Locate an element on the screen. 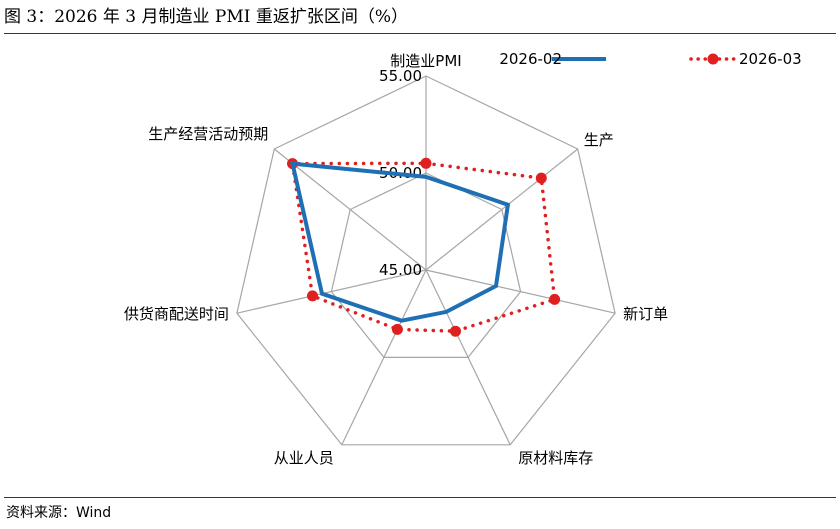 The width and height of the screenshot is (840, 529). legend: 2026-02 2026-03 is located at coordinates (650, 59).